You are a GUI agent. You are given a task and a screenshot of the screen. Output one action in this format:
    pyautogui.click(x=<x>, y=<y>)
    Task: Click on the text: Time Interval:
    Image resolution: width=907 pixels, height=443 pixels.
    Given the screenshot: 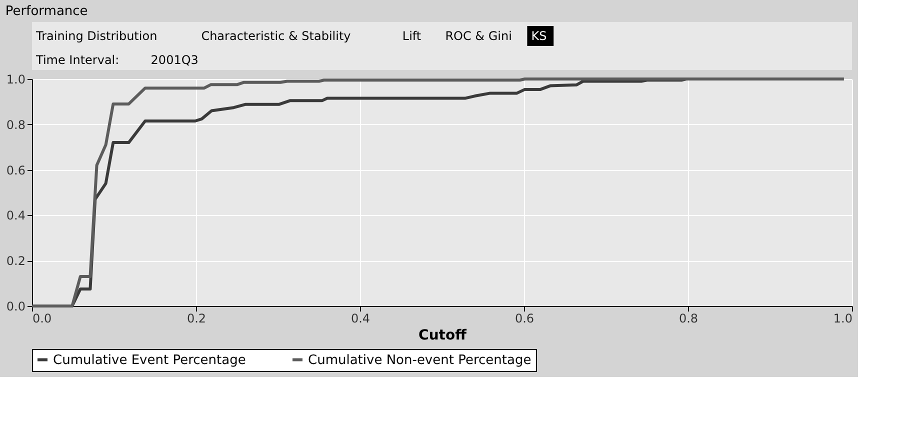 What is the action you would take?
    pyautogui.click(x=77, y=60)
    